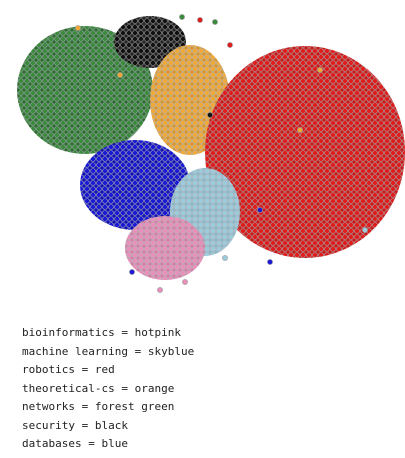 The image size is (405, 458). I want to click on networks-cluster, so click(85, 90).